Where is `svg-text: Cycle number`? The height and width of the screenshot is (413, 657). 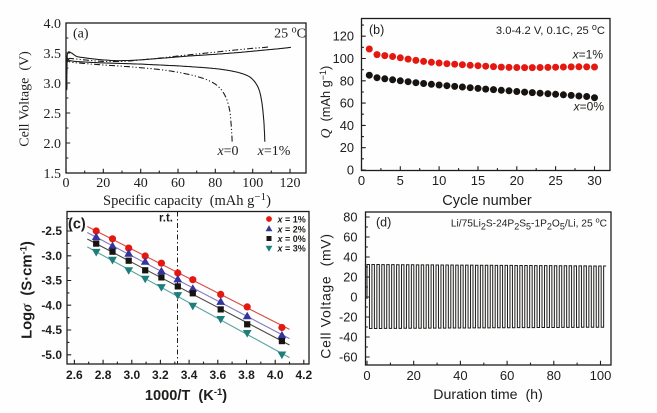
svg-text: Cycle number is located at coordinates (487, 201).